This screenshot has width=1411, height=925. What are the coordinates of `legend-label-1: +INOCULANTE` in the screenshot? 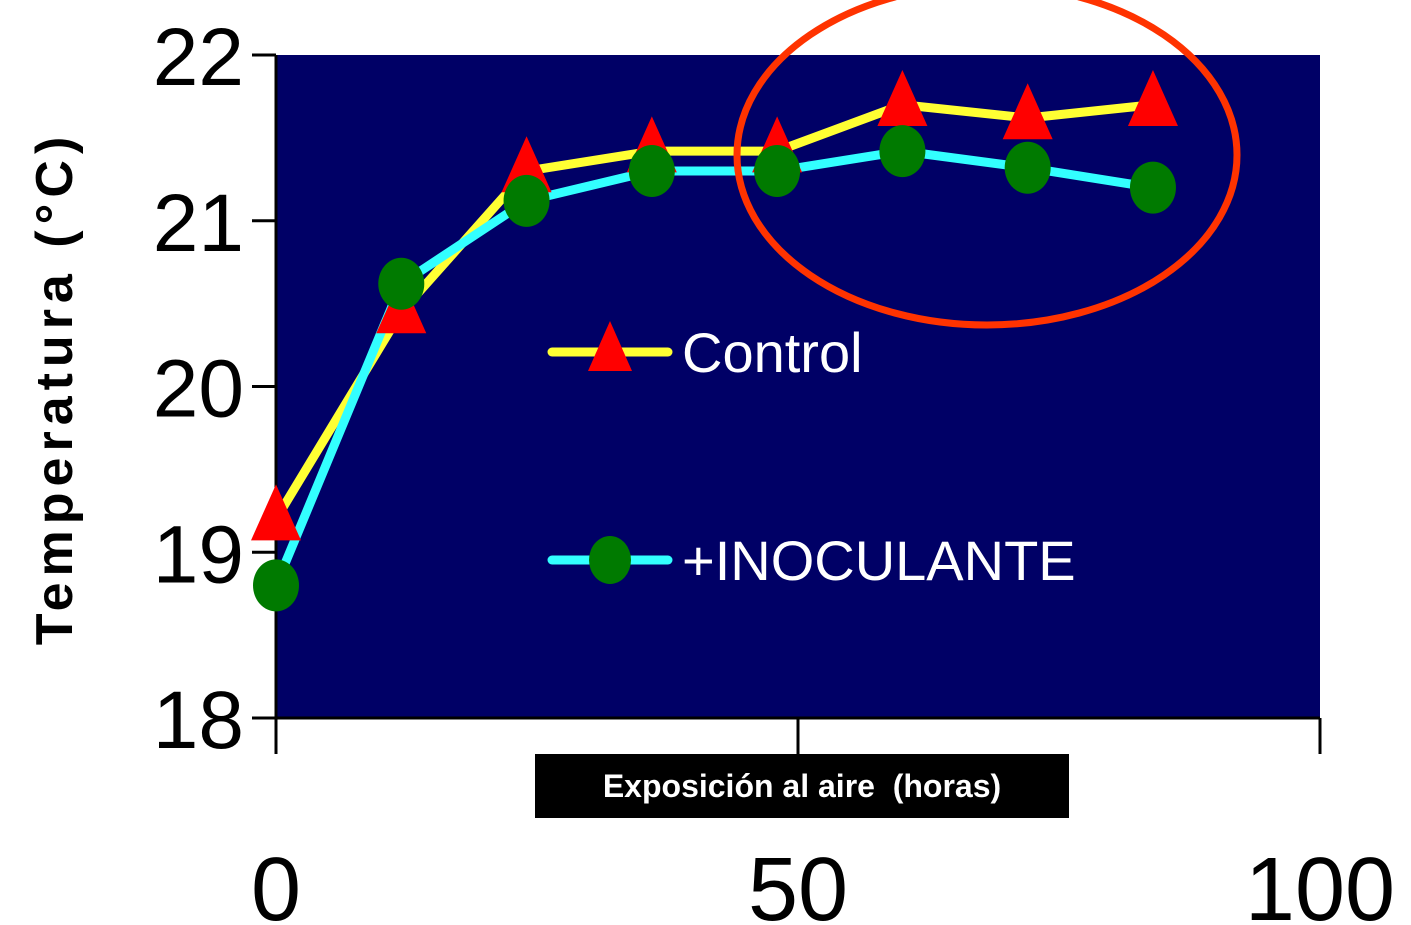 It's located at (879, 560).